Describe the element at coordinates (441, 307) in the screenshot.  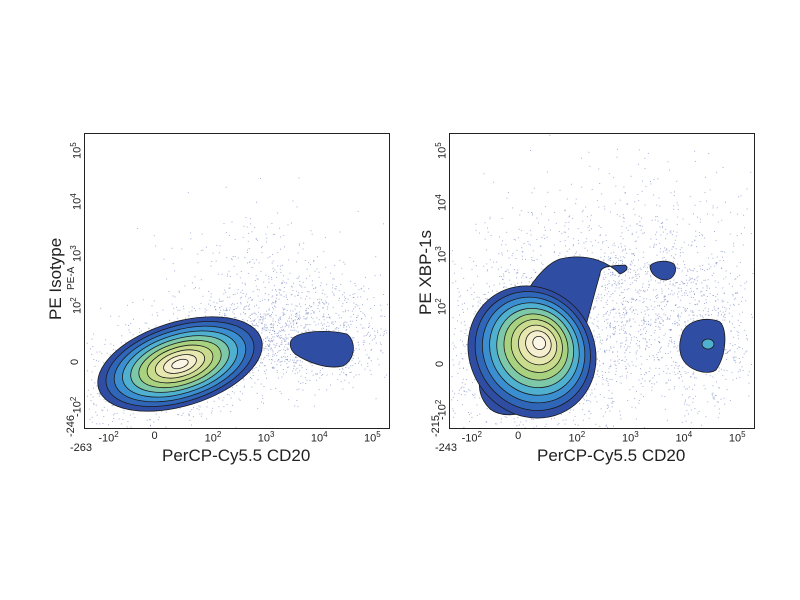
I see `y-tick-label: 102` at that location.